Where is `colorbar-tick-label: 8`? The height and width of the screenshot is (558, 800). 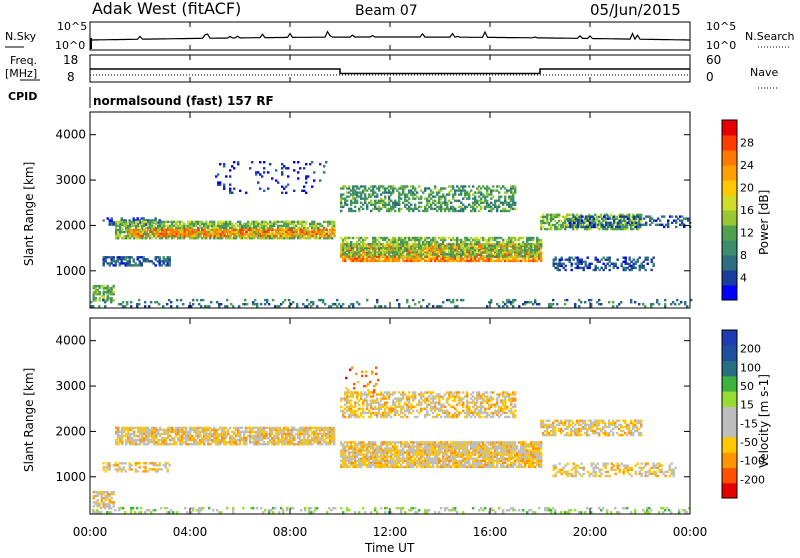 colorbar-tick-label: 8 is located at coordinates (743, 255).